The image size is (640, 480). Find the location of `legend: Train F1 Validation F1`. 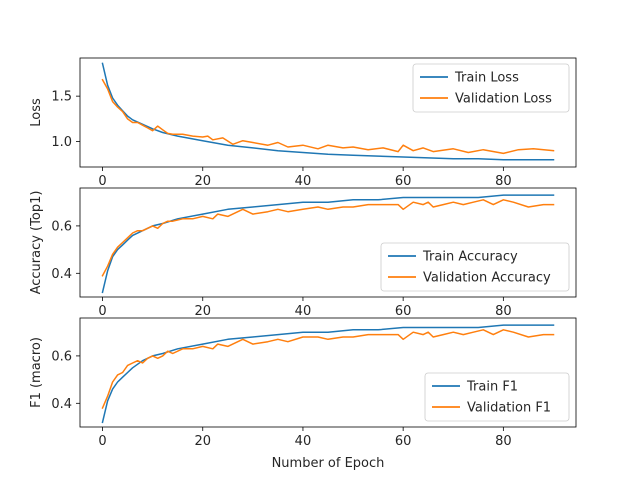

legend: Train F1 Validation F1 is located at coordinates (497, 397).